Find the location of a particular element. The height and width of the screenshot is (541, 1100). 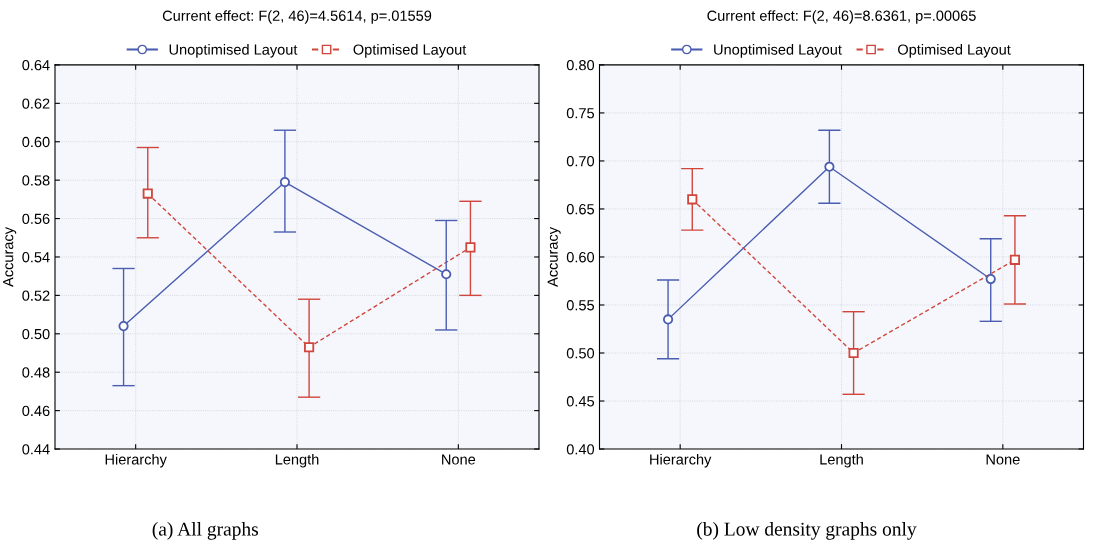

y-tick-label: 0.56 is located at coordinates (36, 218).